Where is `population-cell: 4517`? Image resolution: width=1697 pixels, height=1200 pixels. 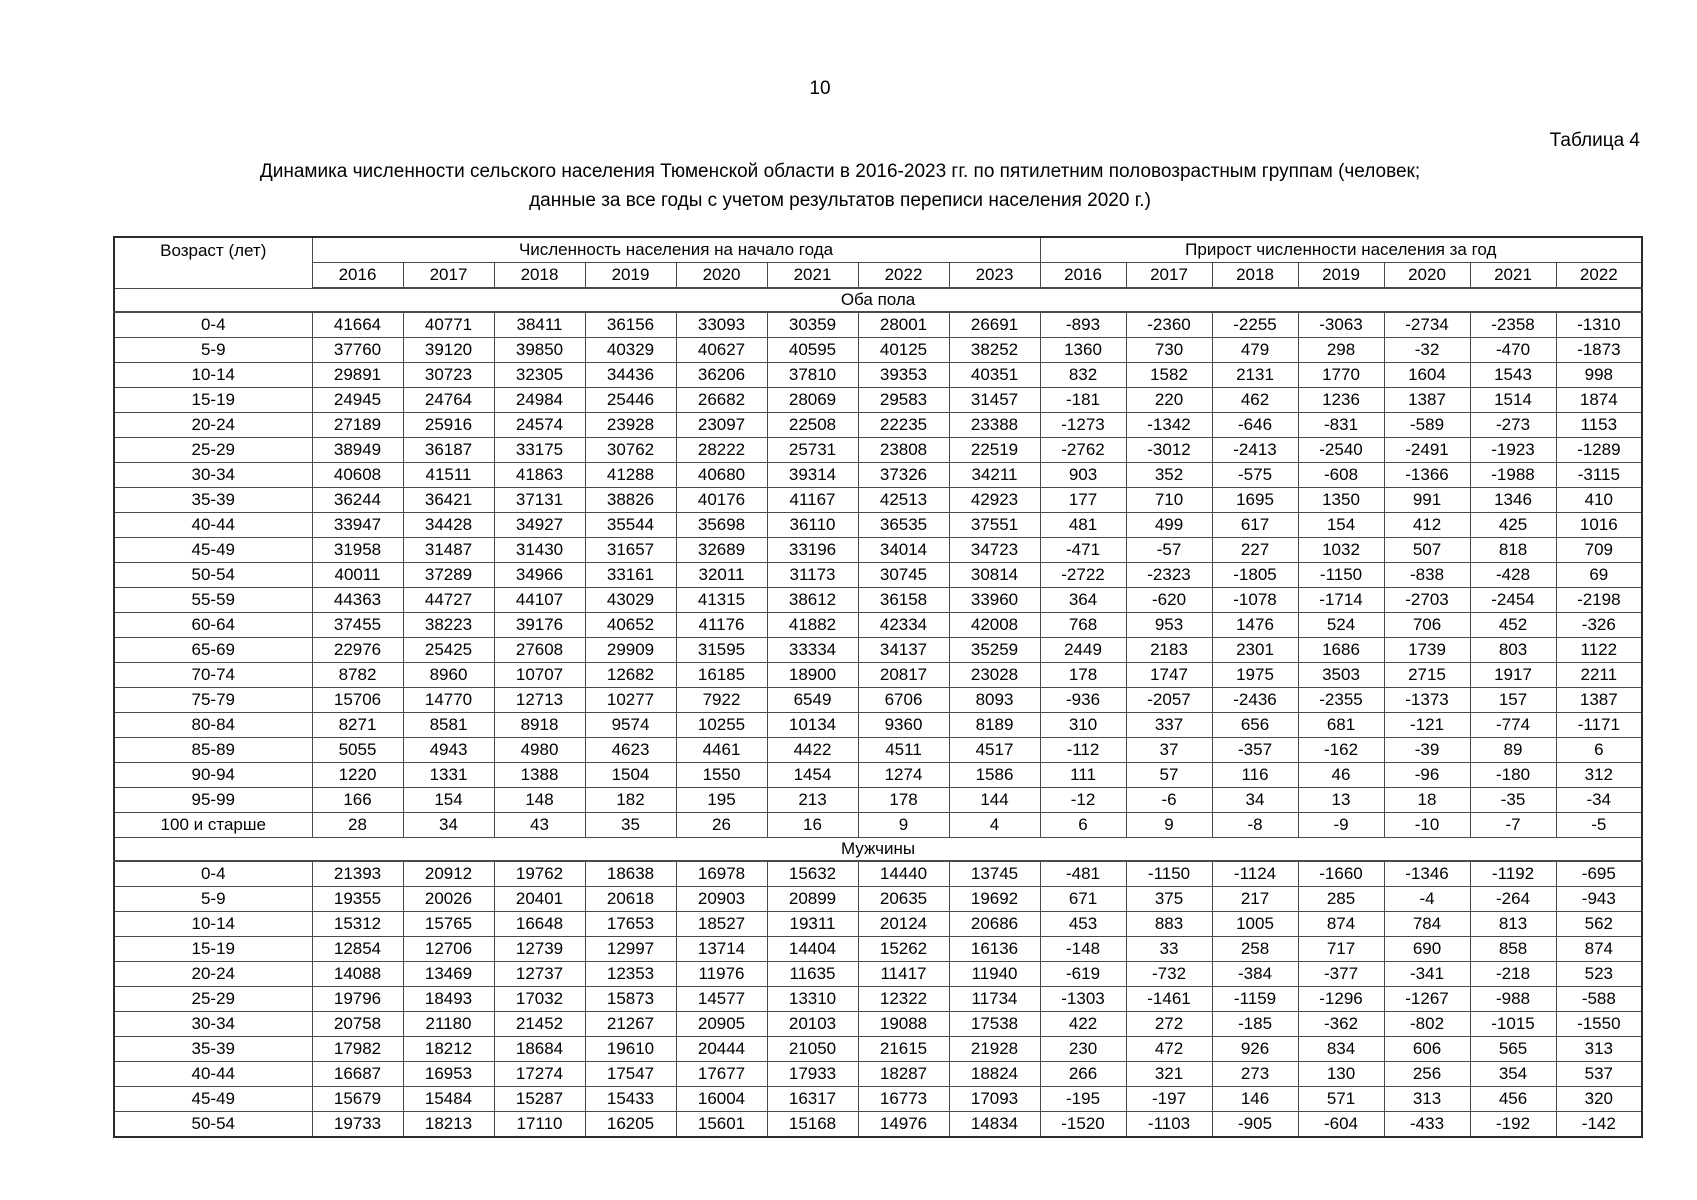 population-cell: 4517 is located at coordinates (994, 750).